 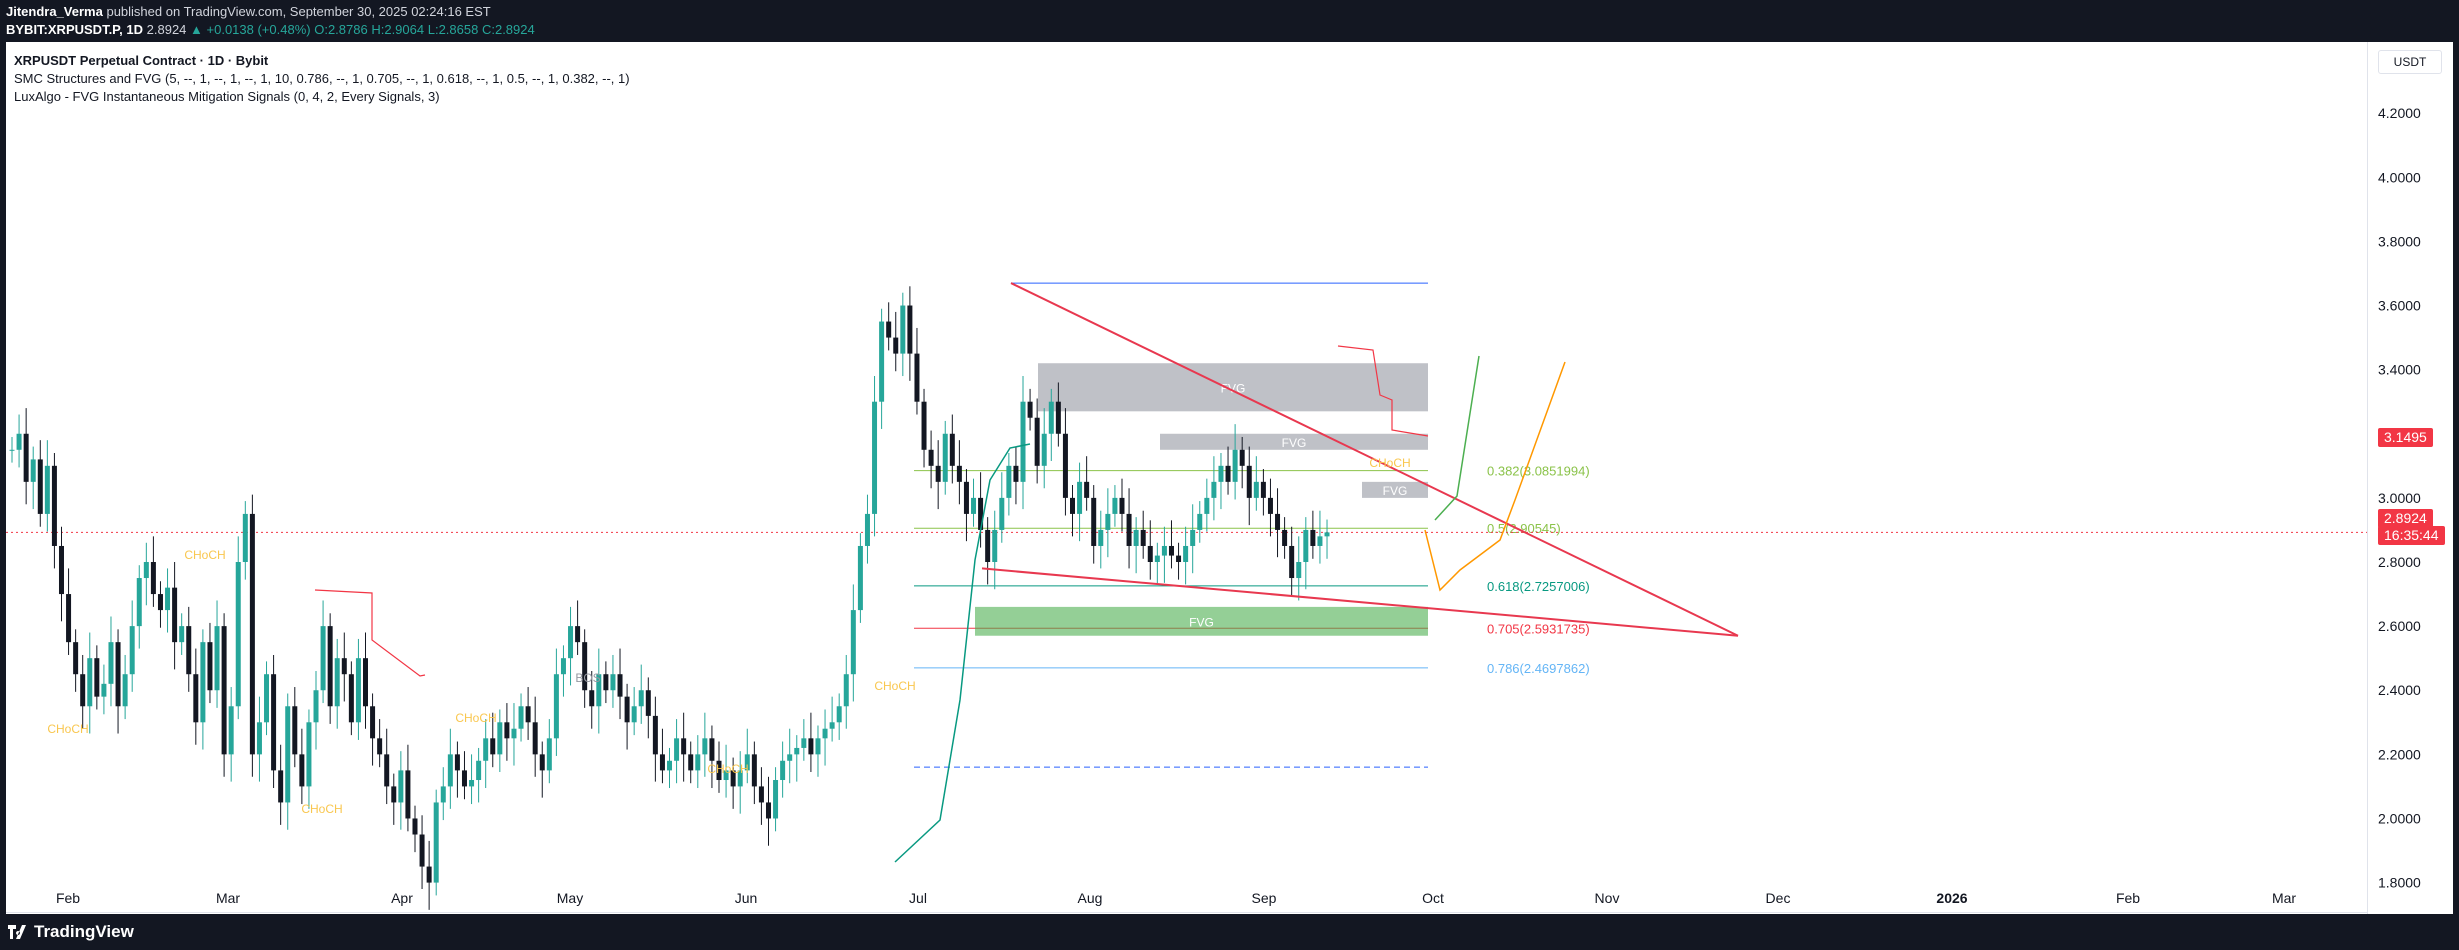 I want to click on x-tick-label: Feb, so click(x=2128, y=898).